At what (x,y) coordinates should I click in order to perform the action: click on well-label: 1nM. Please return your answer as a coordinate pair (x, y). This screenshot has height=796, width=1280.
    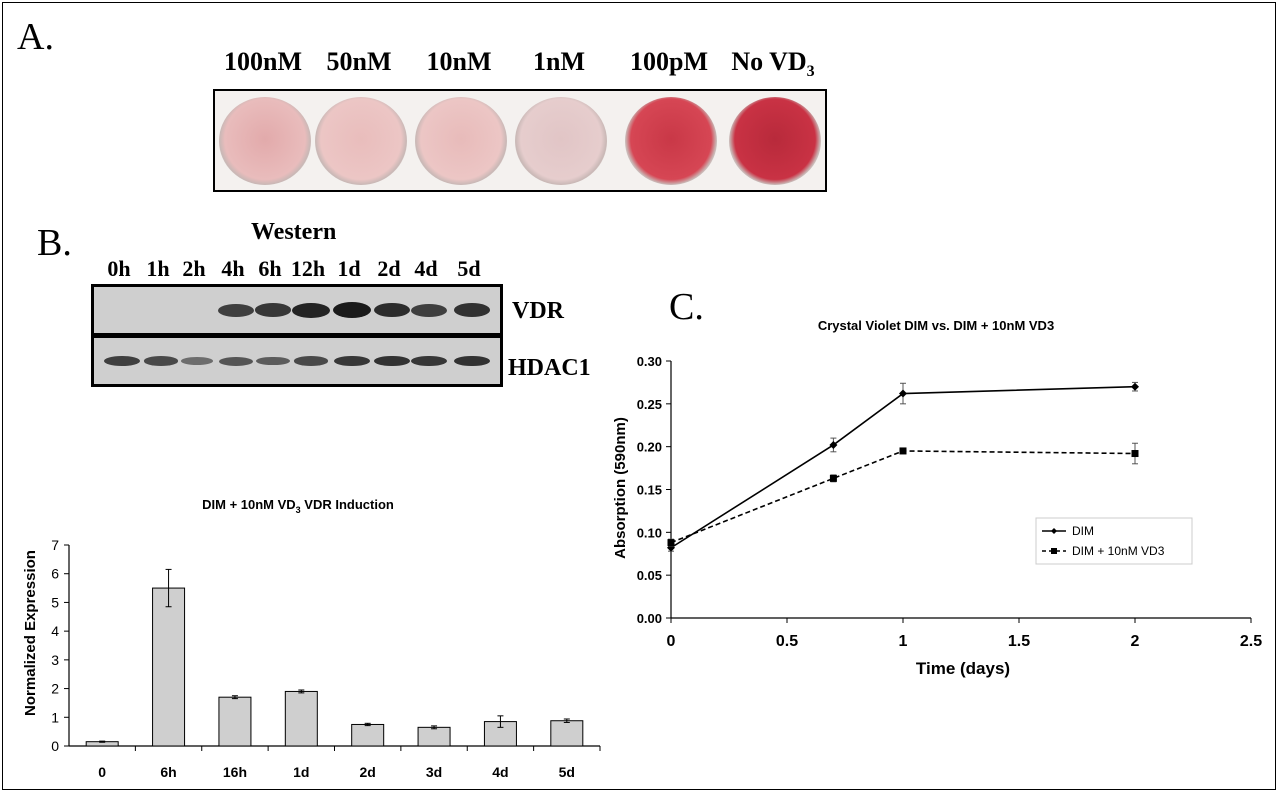
    Looking at the image, I should click on (559, 61).